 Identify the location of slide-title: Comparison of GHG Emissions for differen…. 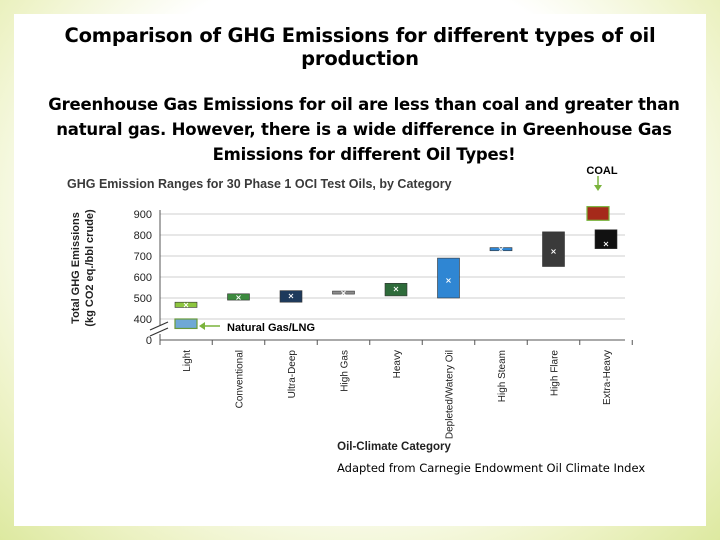
(360, 47).